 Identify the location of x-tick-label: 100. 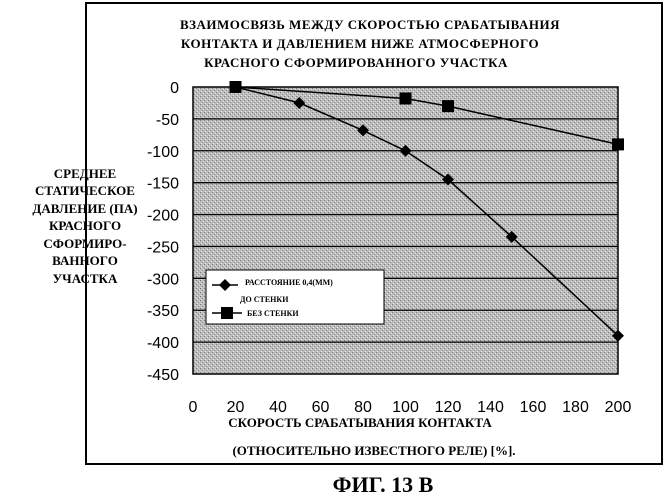
(405, 407).